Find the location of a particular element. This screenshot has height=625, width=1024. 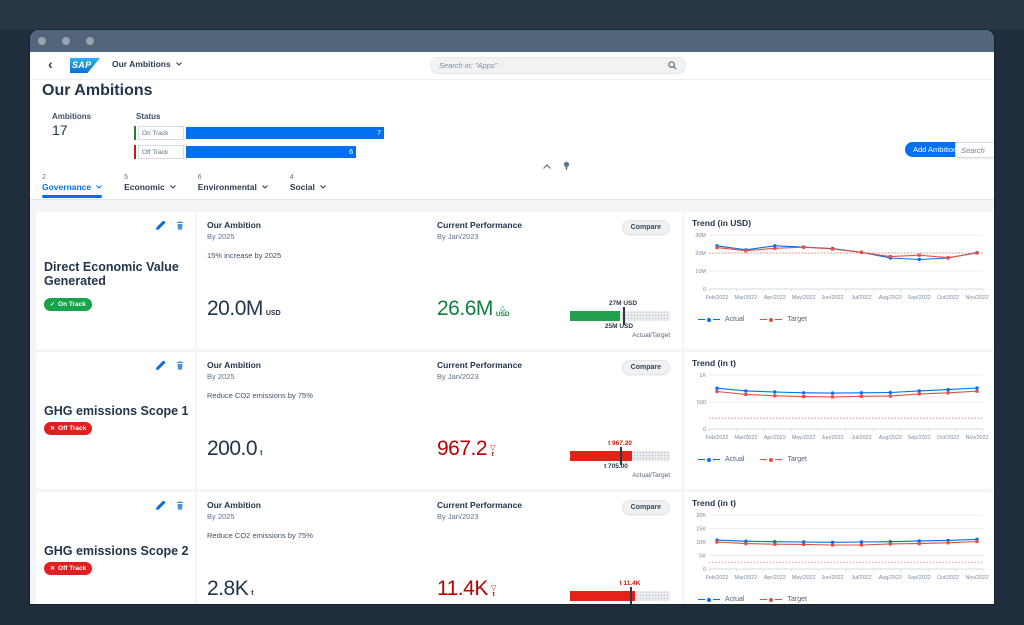

svg-text: 1K is located at coordinates (702, 376).